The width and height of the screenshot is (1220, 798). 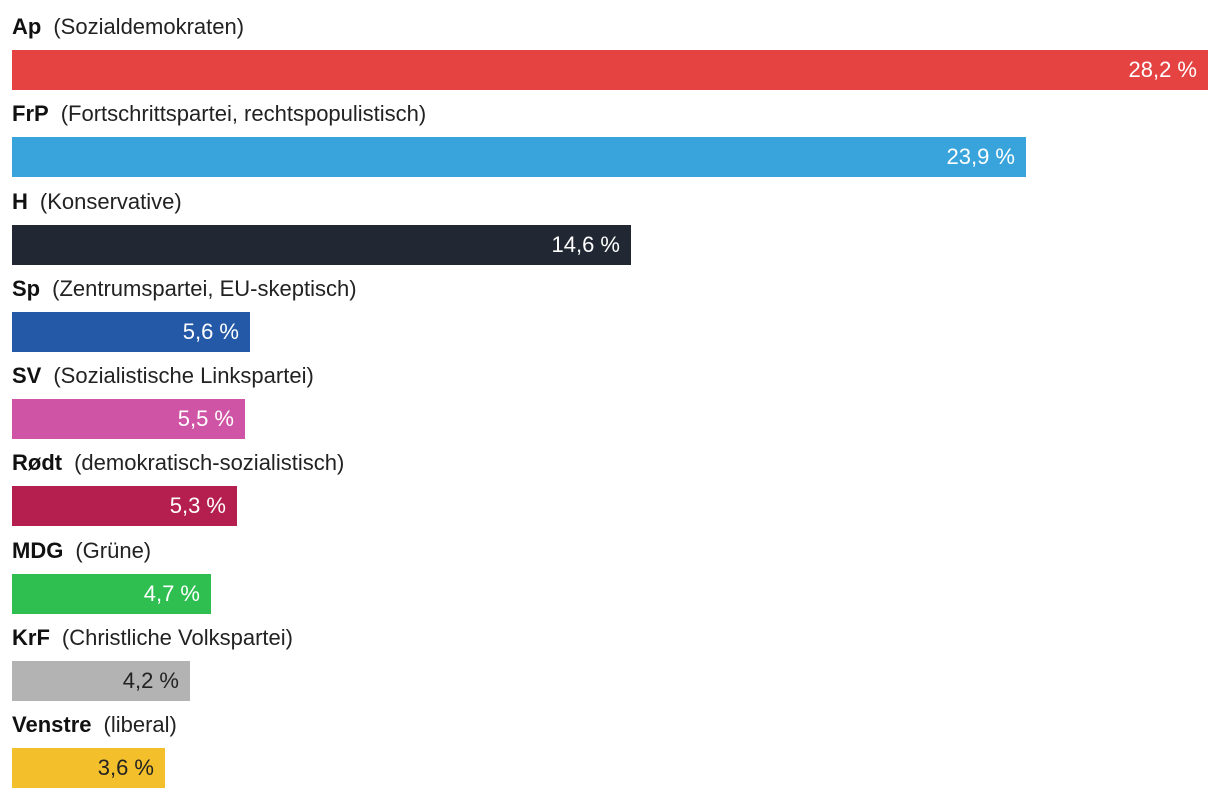 What do you see at coordinates (321, 245) in the screenshot?
I see `bar-h: 14,6 %` at bounding box center [321, 245].